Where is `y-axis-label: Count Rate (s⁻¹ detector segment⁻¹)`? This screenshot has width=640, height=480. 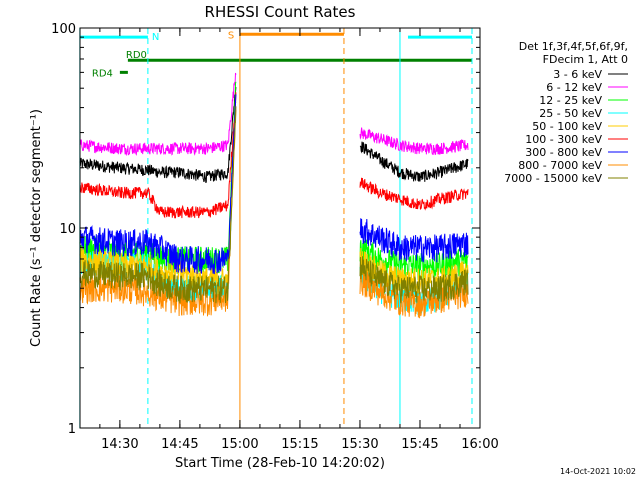 y-axis-label: Count Rate (s⁻¹ detector segment⁻¹) is located at coordinates (36, 228).